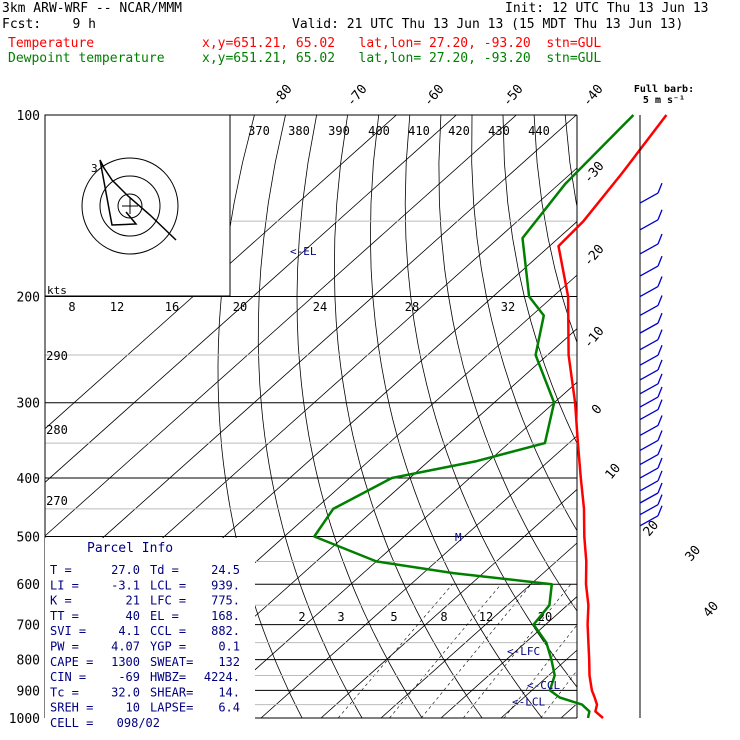 The image size is (740, 740). Describe the element at coordinates (133, 708) in the screenshot. I see `parcel-info-value: 10` at that location.